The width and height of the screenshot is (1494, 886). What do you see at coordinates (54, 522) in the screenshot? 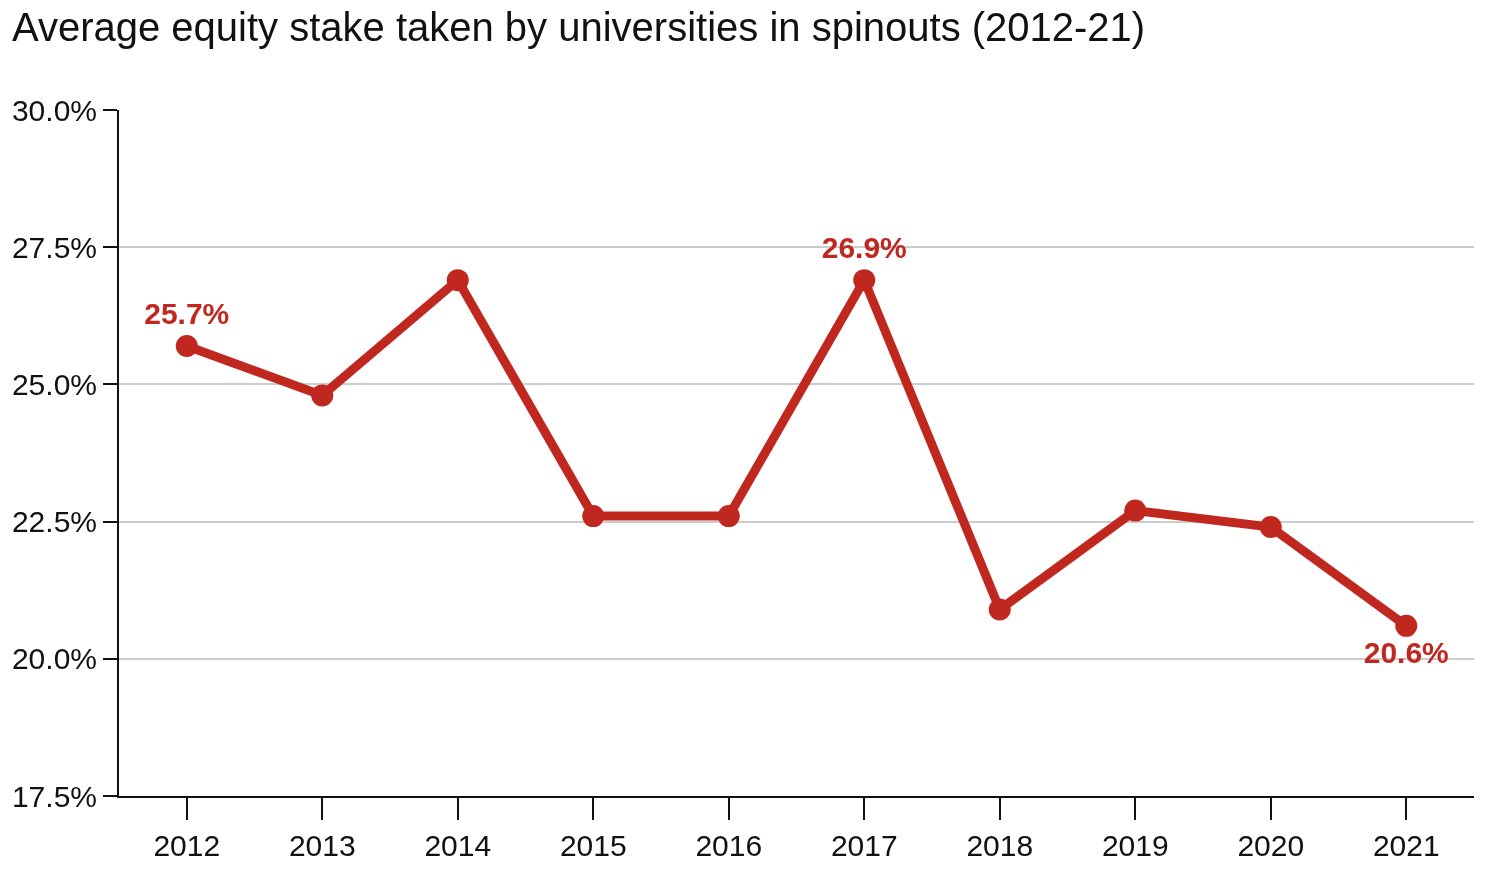
I see `y-tick-label: 22.5%` at bounding box center [54, 522].